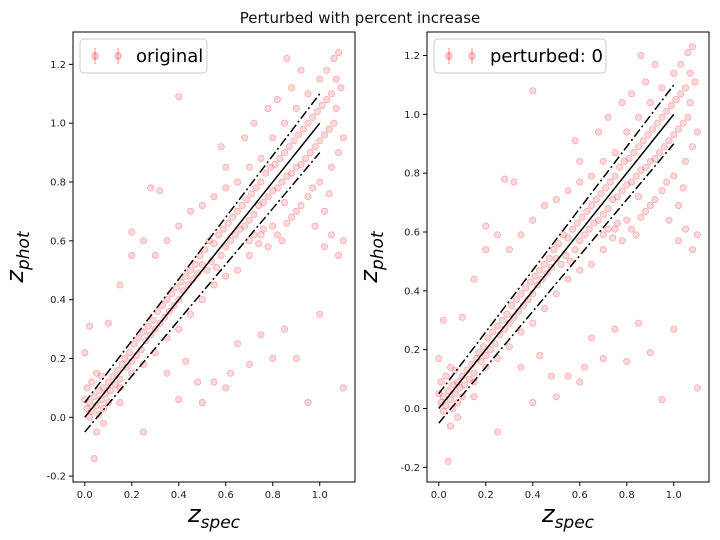 Image resolution: width=720 pixels, height=540 pixels. Describe the element at coordinates (412, 350) in the screenshot. I see `y-tick-label: 0.2` at that location.